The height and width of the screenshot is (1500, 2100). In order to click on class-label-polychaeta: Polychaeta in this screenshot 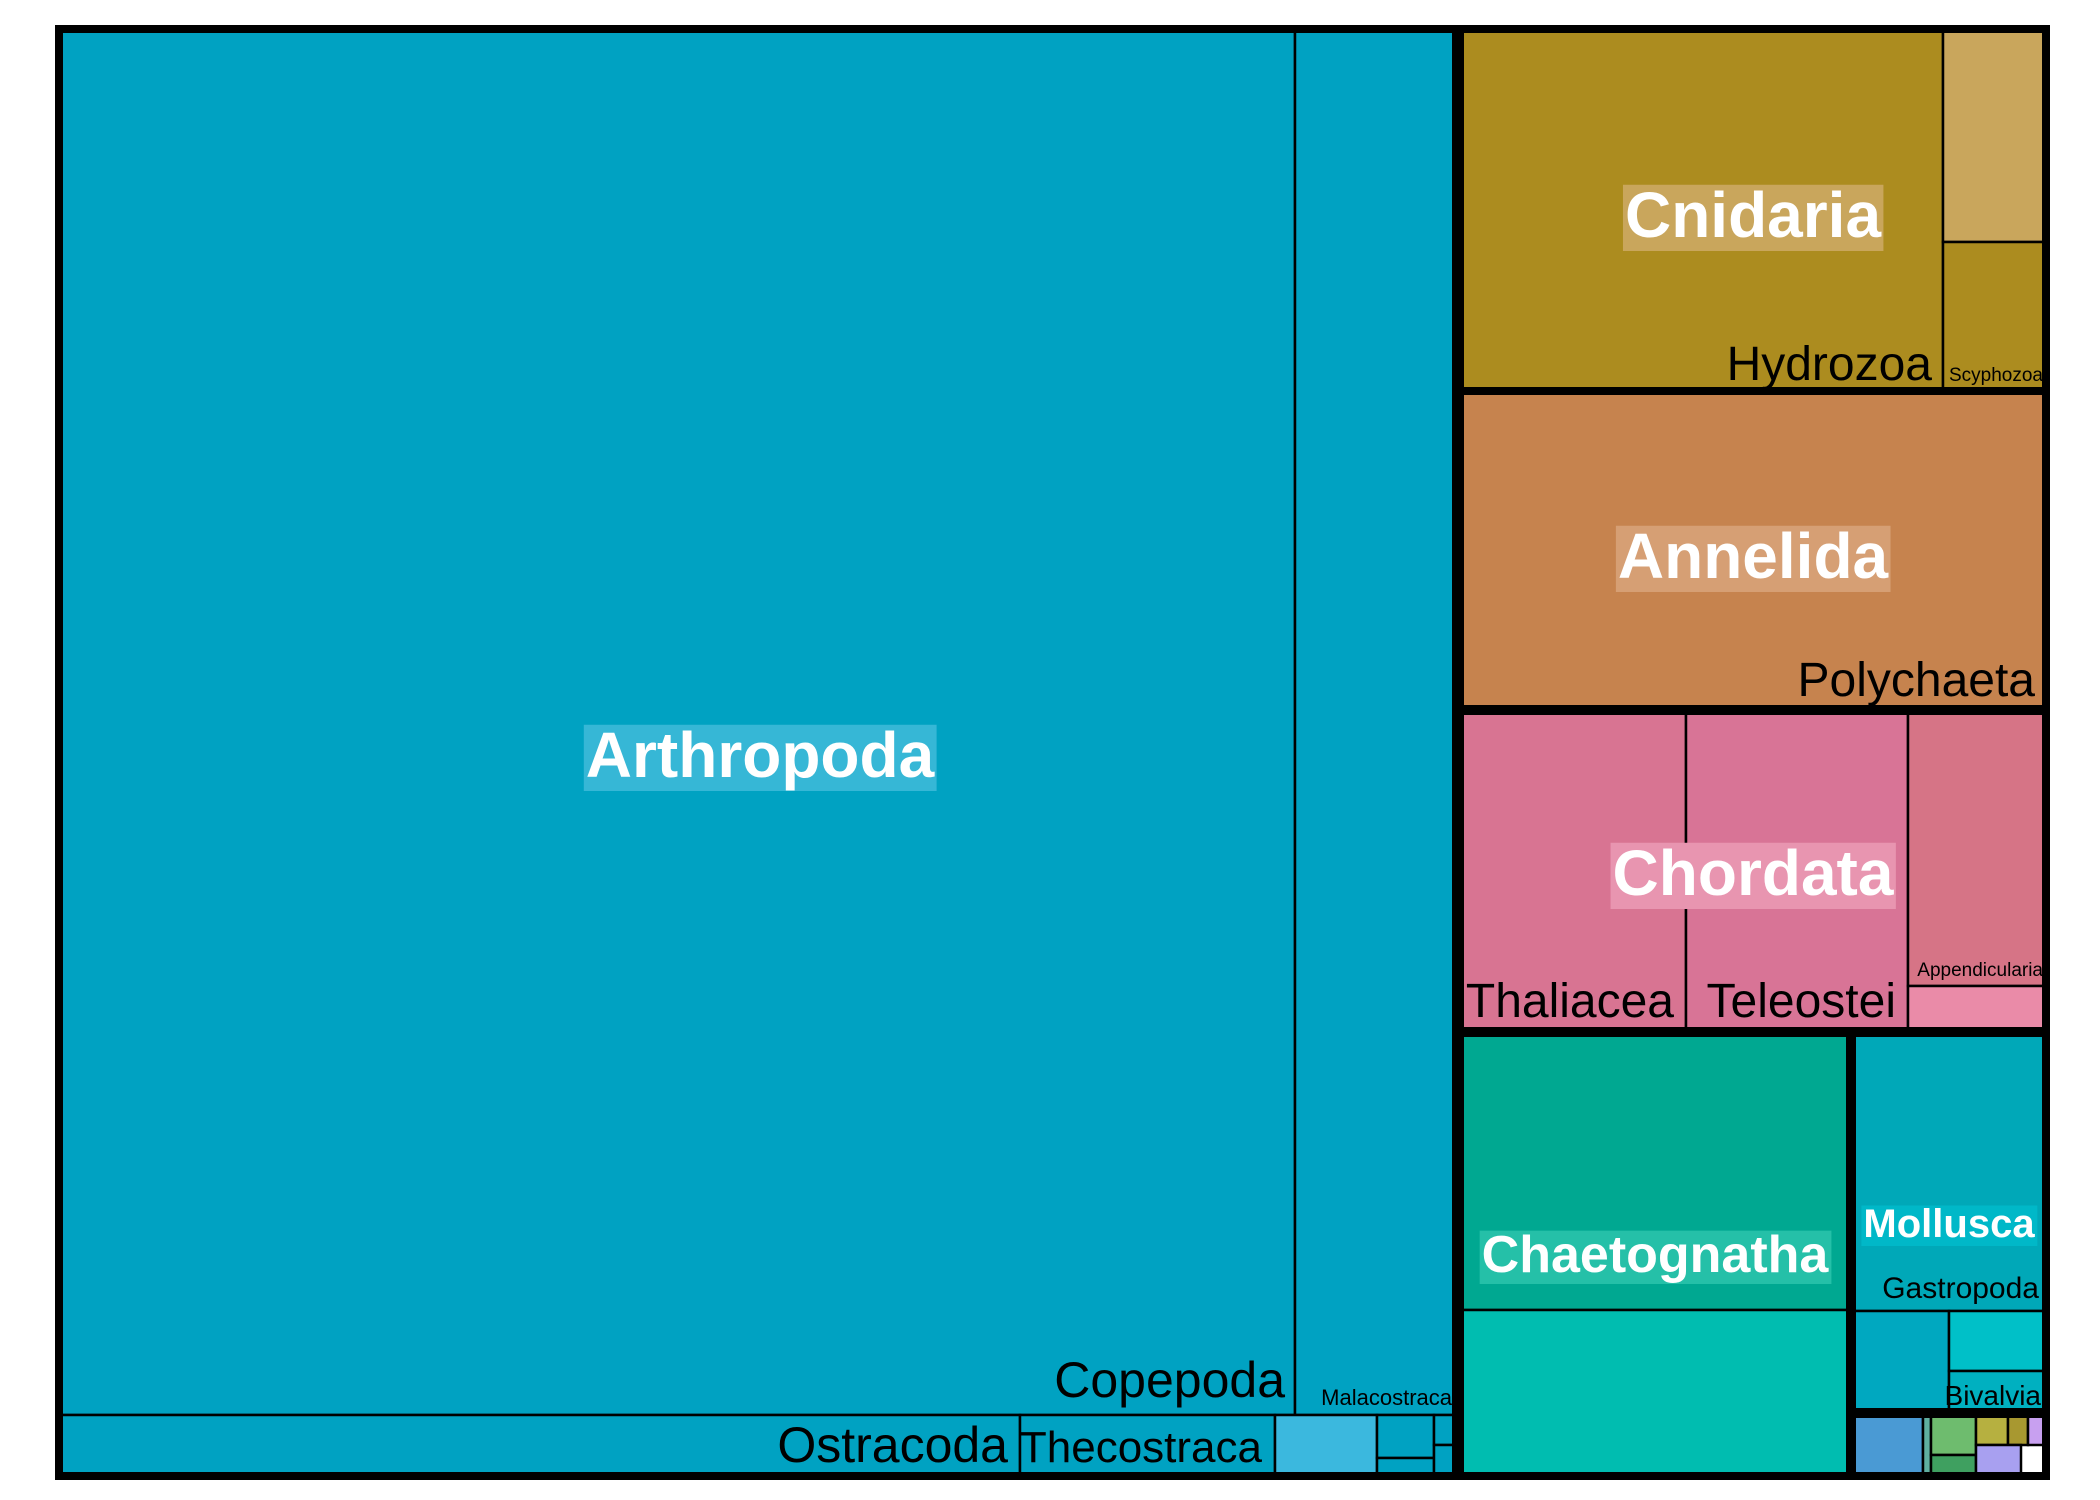, I will do `click(1917, 680)`.